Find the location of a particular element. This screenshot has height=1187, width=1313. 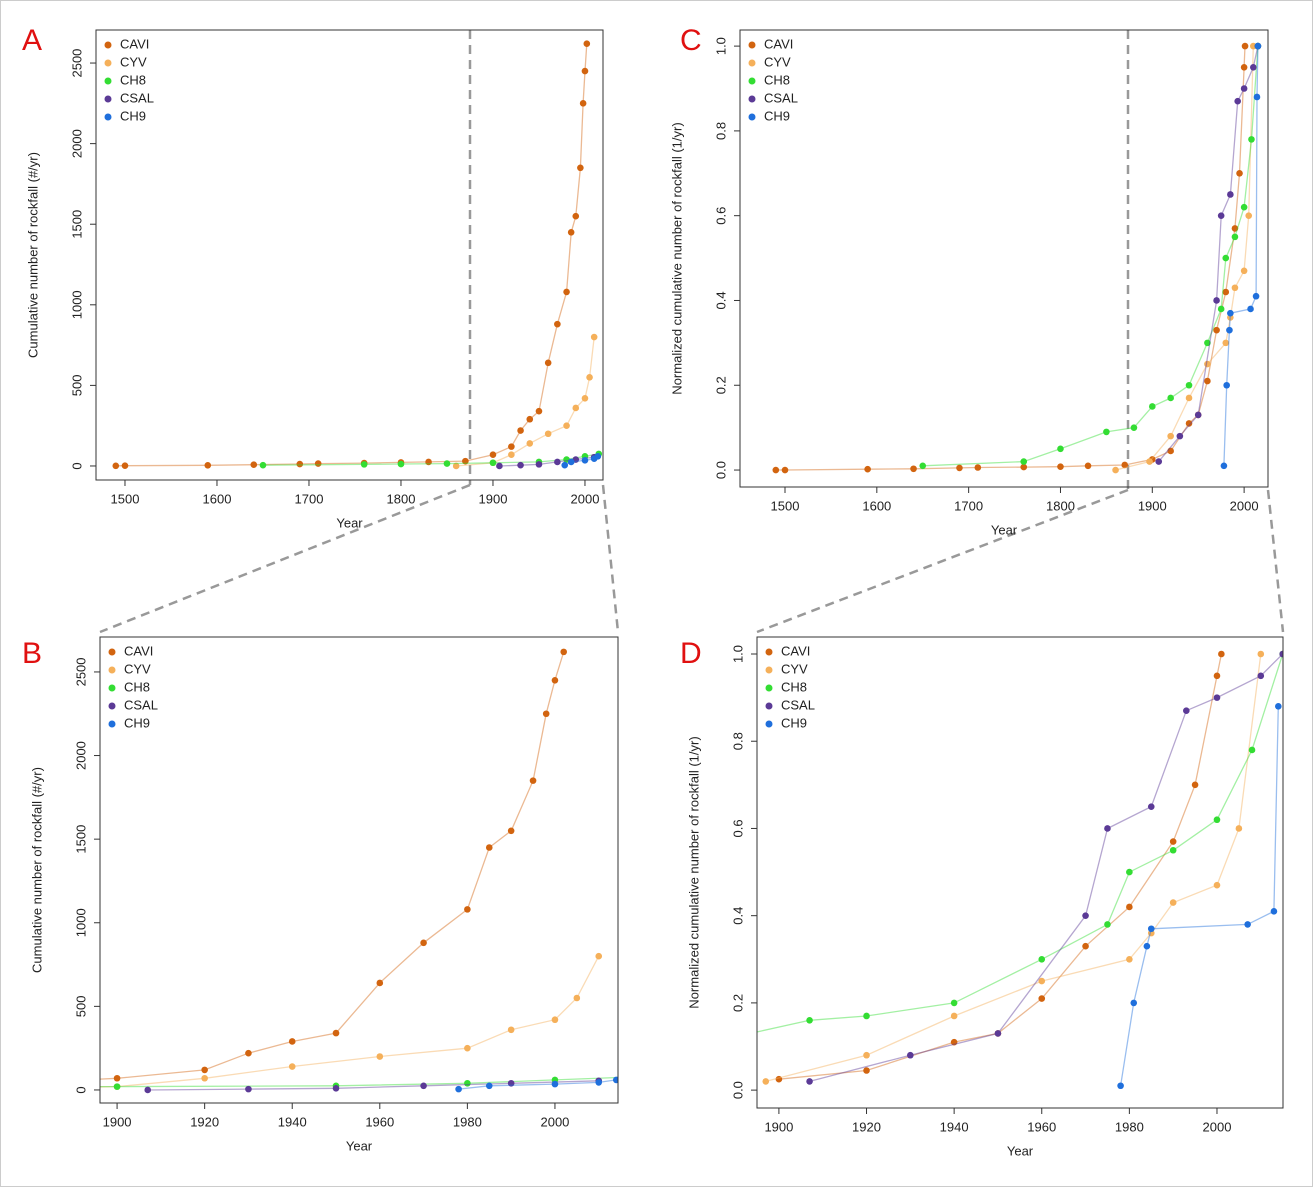

x-tick-label: 1600 is located at coordinates (876, 505).